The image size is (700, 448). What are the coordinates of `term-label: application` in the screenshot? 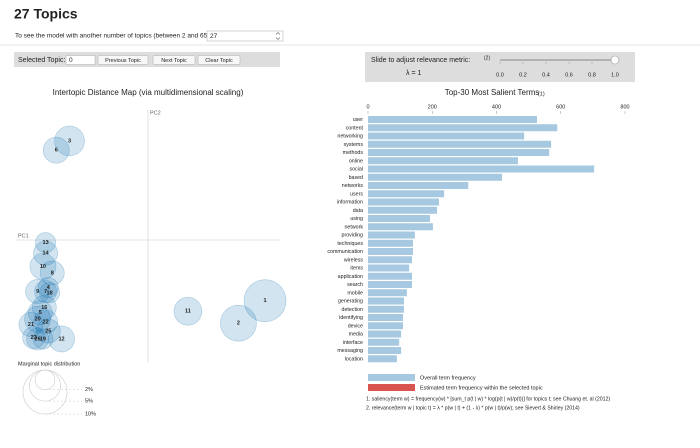 It's located at (350, 277).